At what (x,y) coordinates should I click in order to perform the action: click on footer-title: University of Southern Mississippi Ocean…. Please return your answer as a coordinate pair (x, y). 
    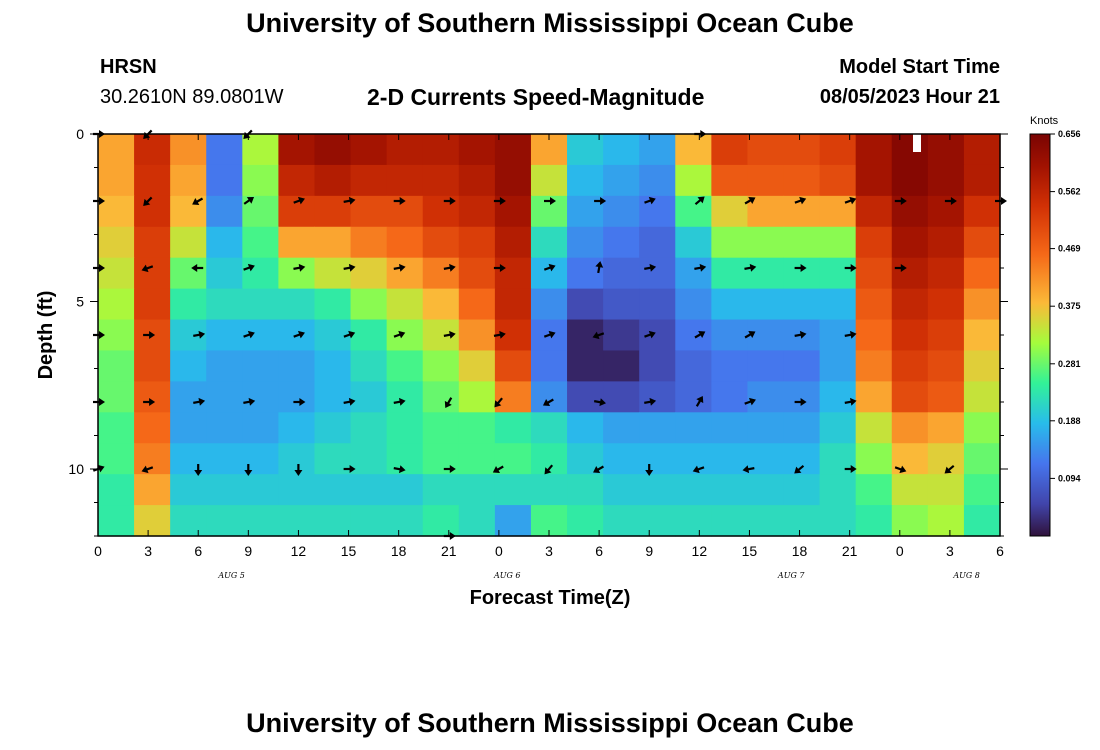
    Looking at the image, I should click on (550, 723).